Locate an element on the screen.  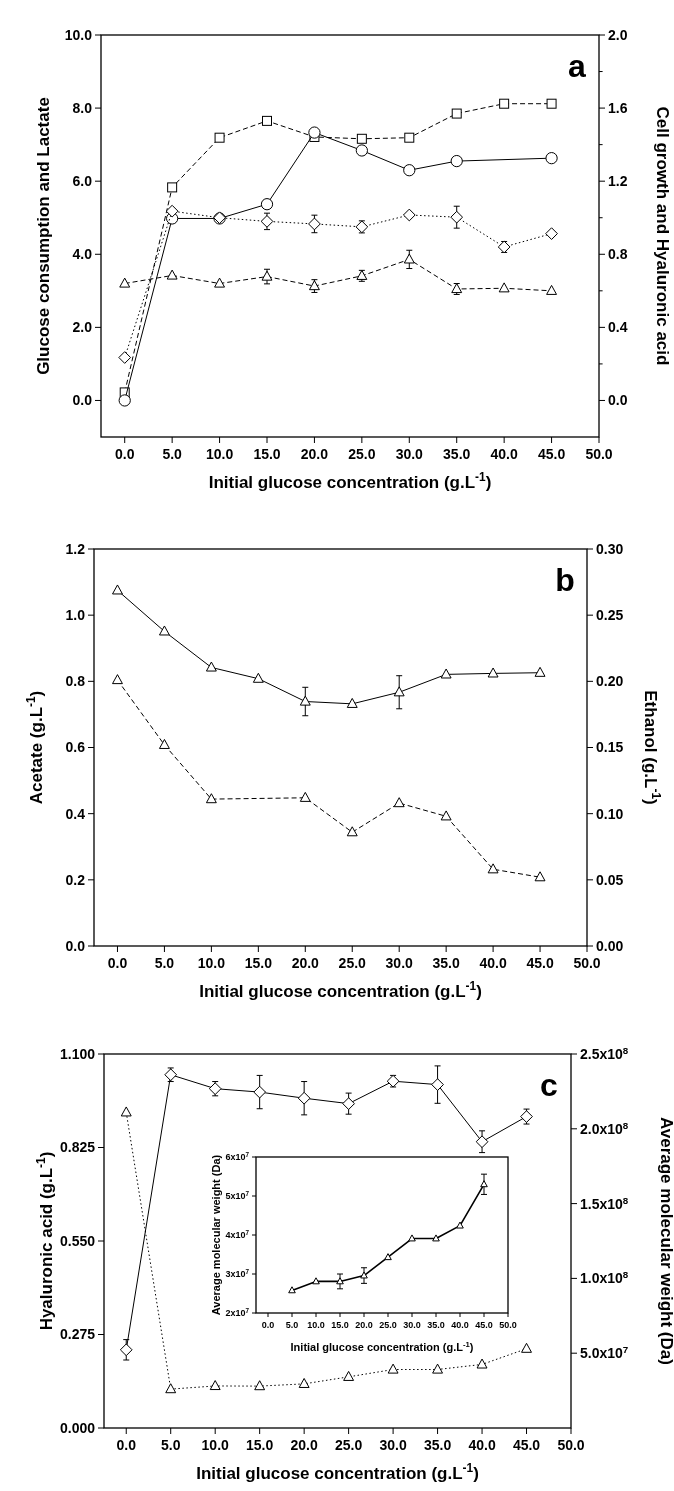
y2-tick-label: 0.4 is located at coordinates (618, 327).